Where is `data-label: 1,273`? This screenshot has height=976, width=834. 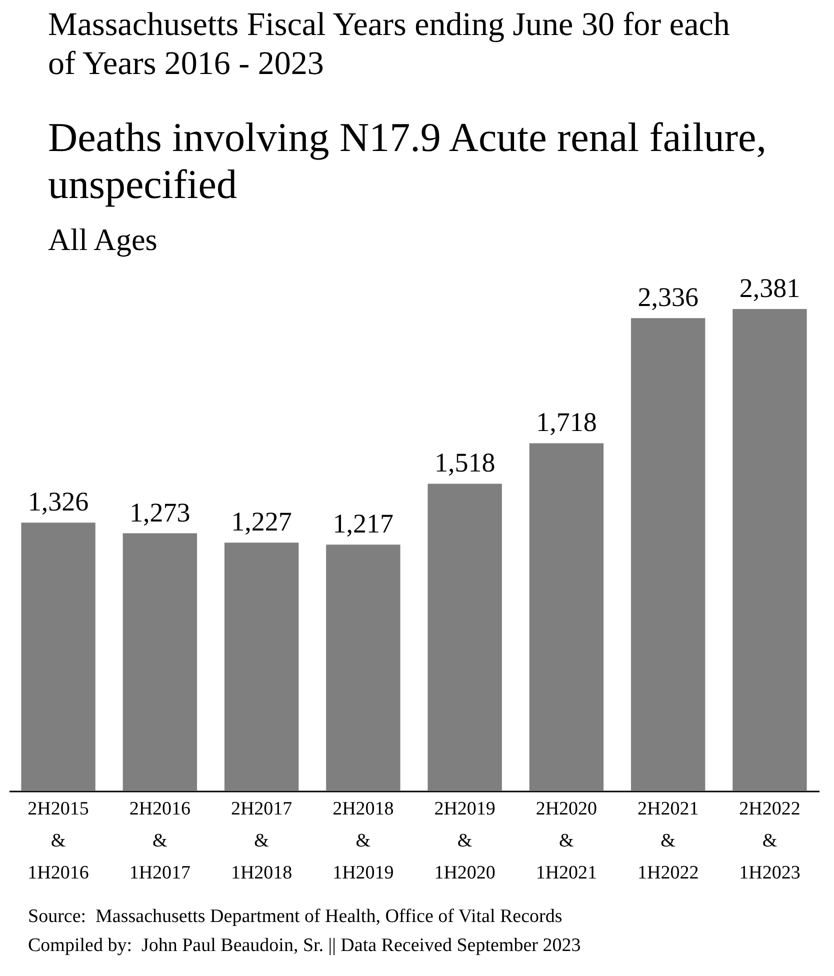 data-label: 1,273 is located at coordinates (160, 512).